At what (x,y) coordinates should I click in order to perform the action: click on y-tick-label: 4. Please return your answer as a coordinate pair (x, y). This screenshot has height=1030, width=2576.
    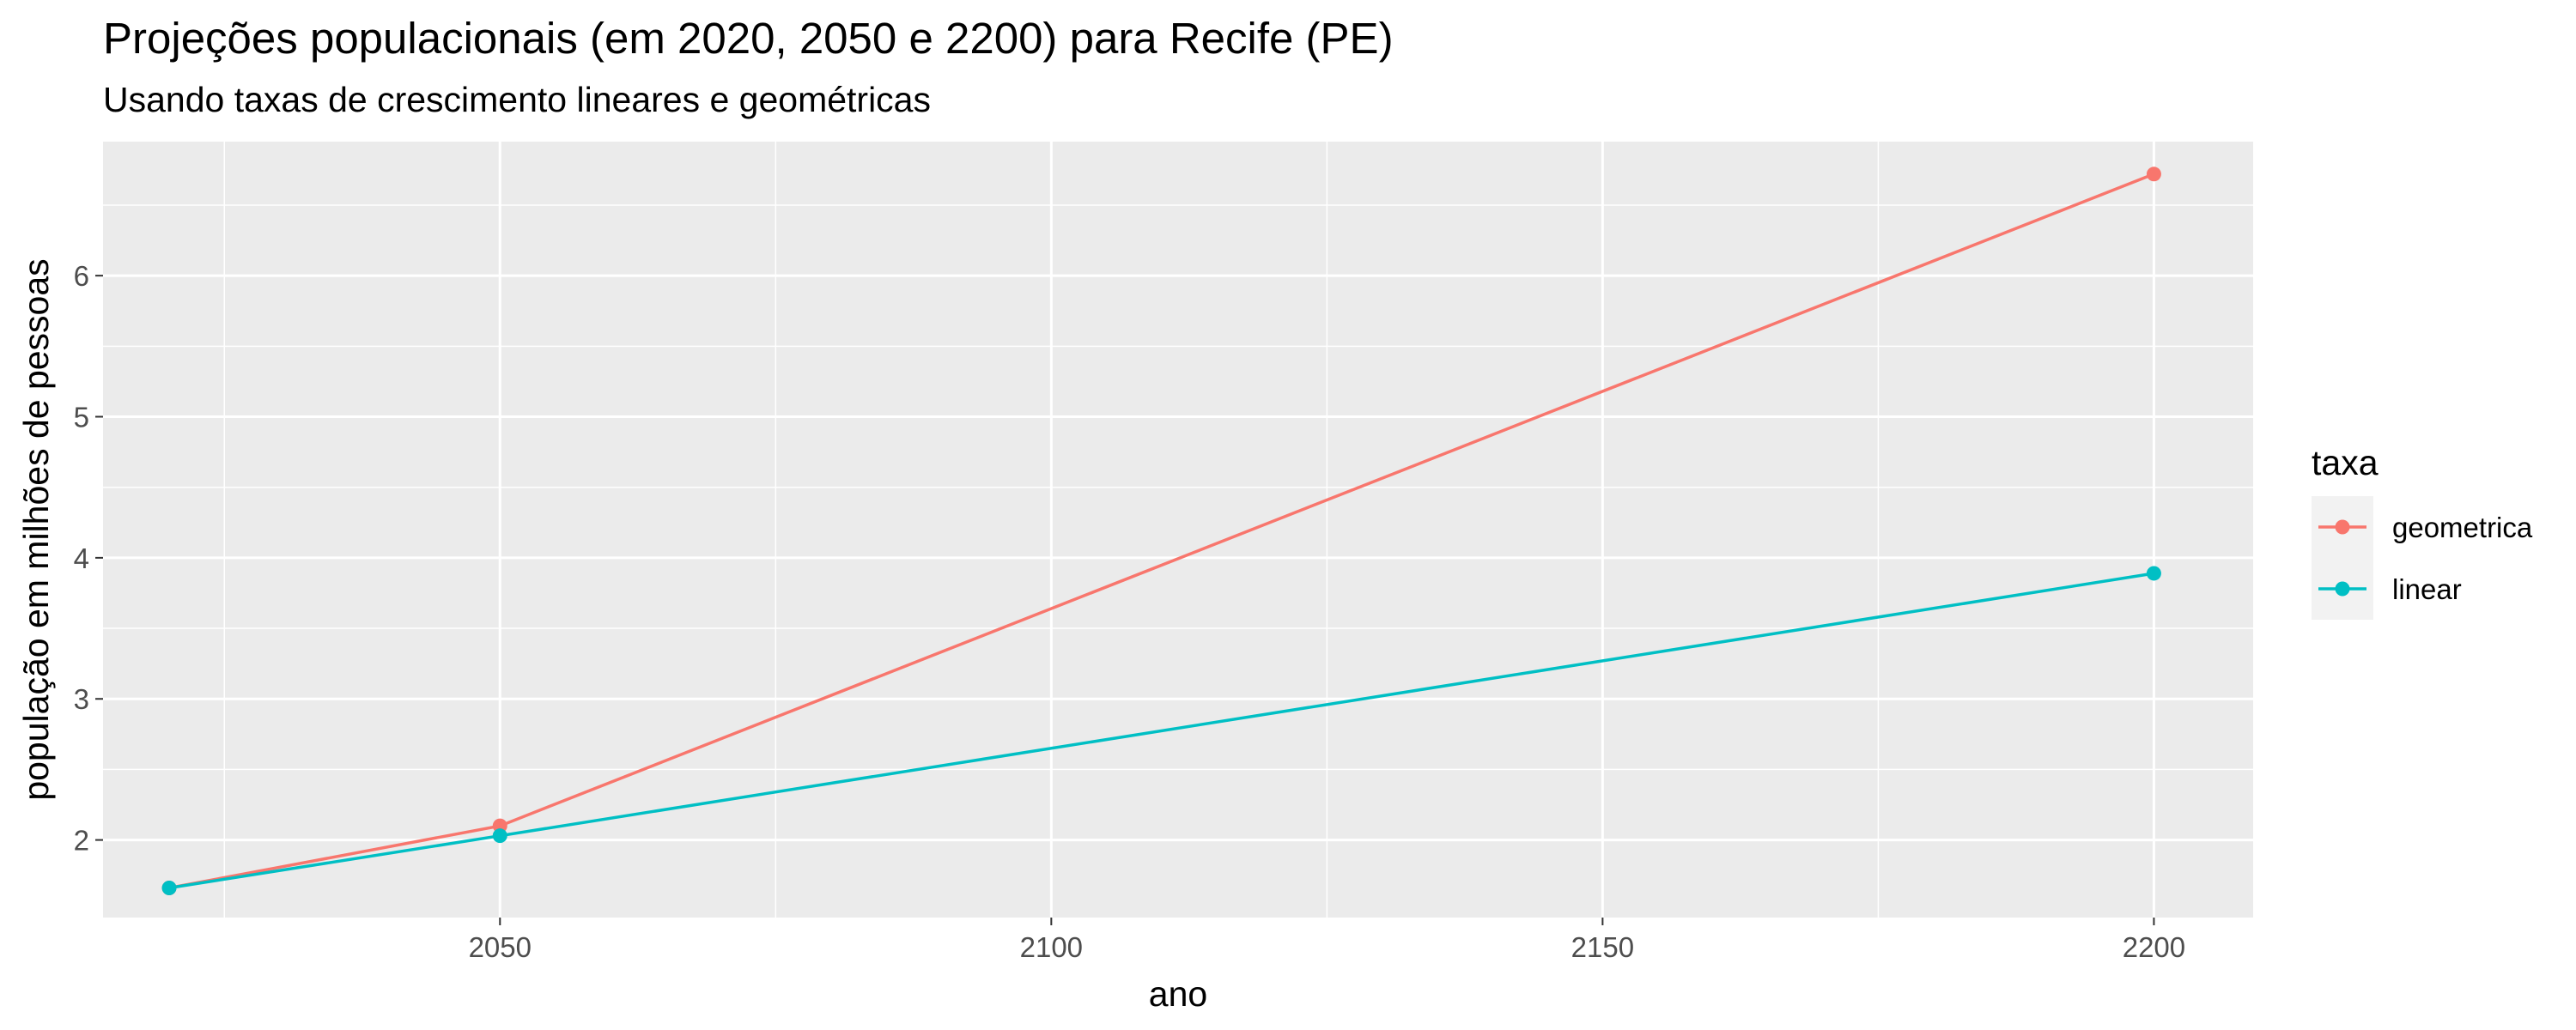
    Looking at the image, I should click on (82, 558).